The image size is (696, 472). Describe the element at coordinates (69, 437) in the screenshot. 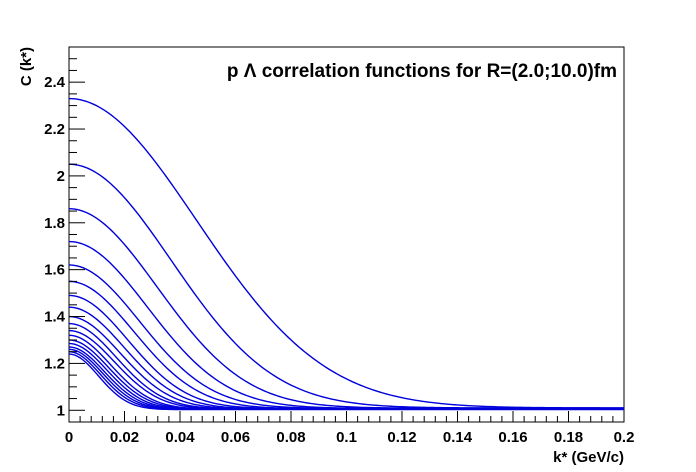

I see `x-tick-label: 0` at that location.